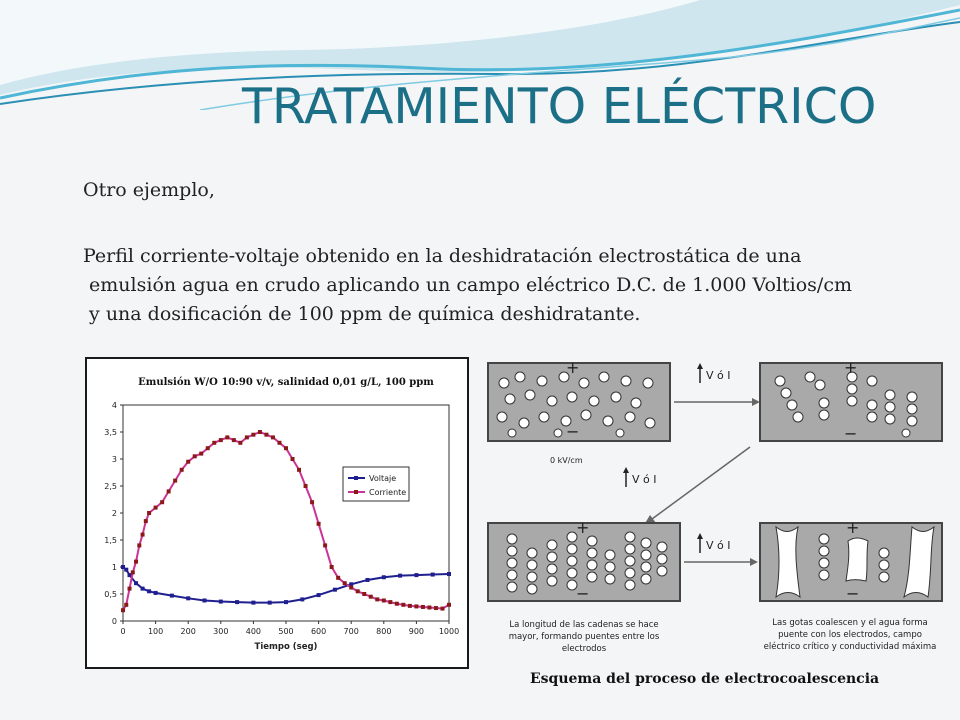 The height and width of the screenshot is (720, 960). I want to click on panel3-caption-line: electrodos, so click(584, 649).